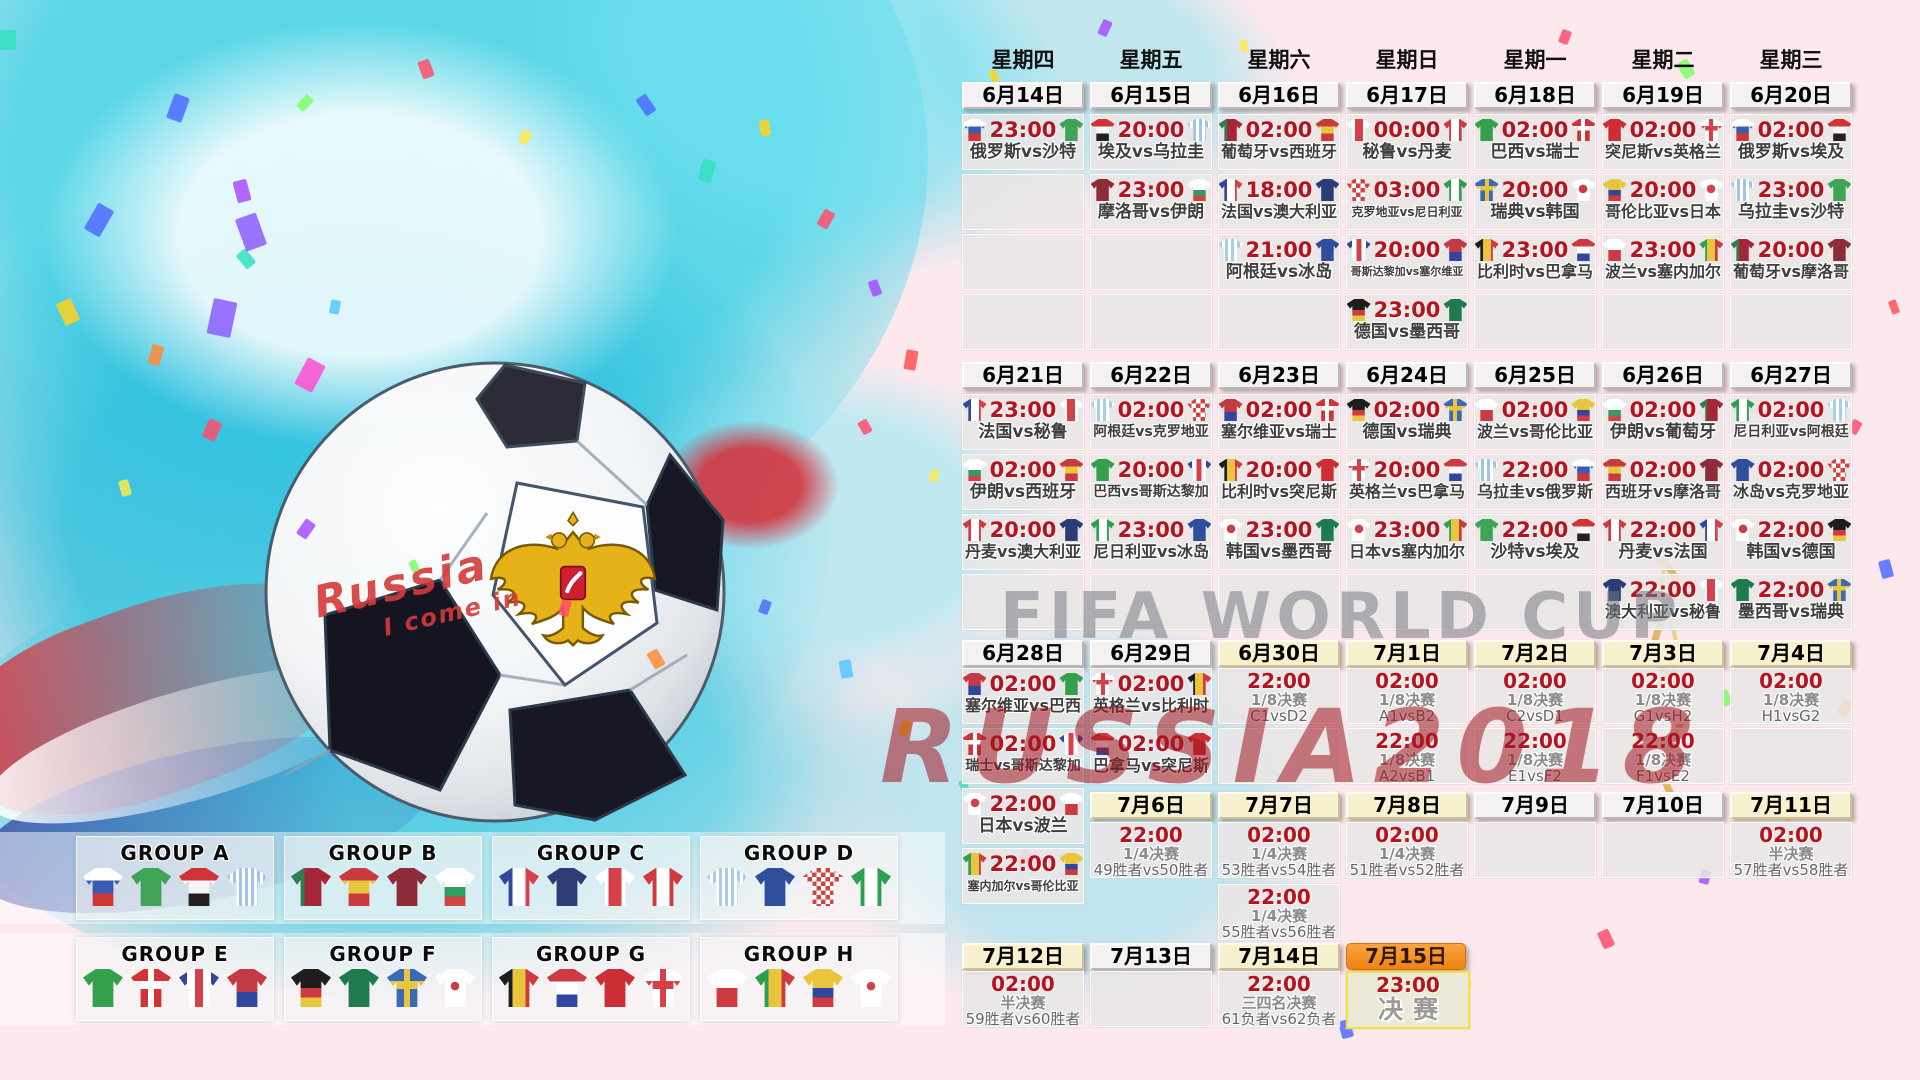  Describe the element at coordinates (1663, 202) in the screenshot. I see `match-cell: 20:00 哥伦比亚vs日本` at that location.